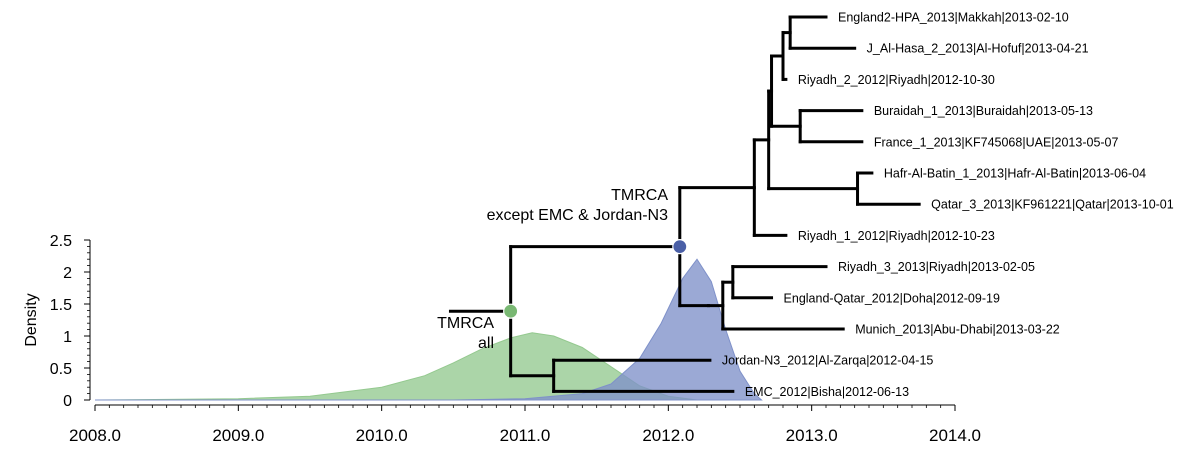  I want to click on tip-label: Riyadh_2_2012|Riyadh|2012-10-30, so click(896, 80).